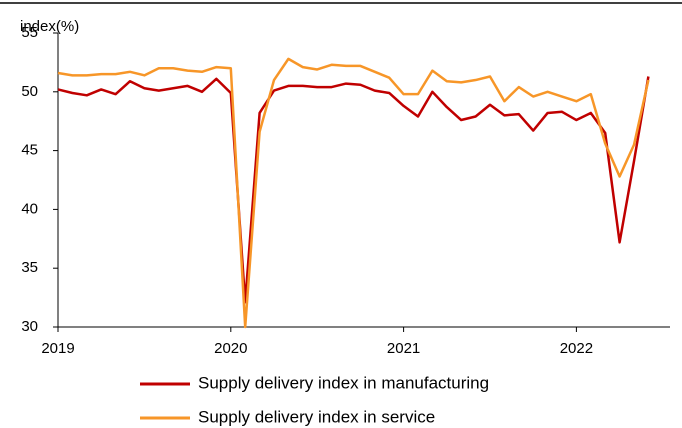 The height and width of the screenshot is (428, 682). Describe the element at coordinates (49, 26) in the screenshot. I see `y-axis-label: index(%)` at that location.